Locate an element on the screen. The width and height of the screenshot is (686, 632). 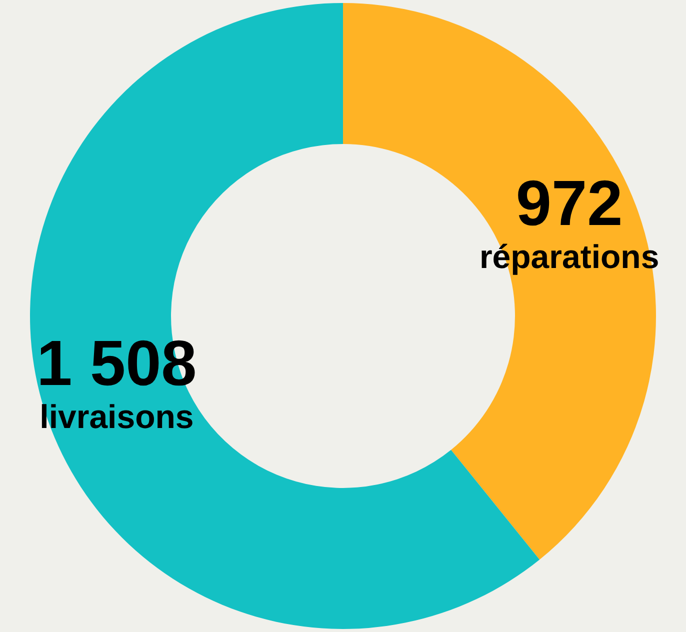
data-label: 972 is located at coordinates (569, 203).